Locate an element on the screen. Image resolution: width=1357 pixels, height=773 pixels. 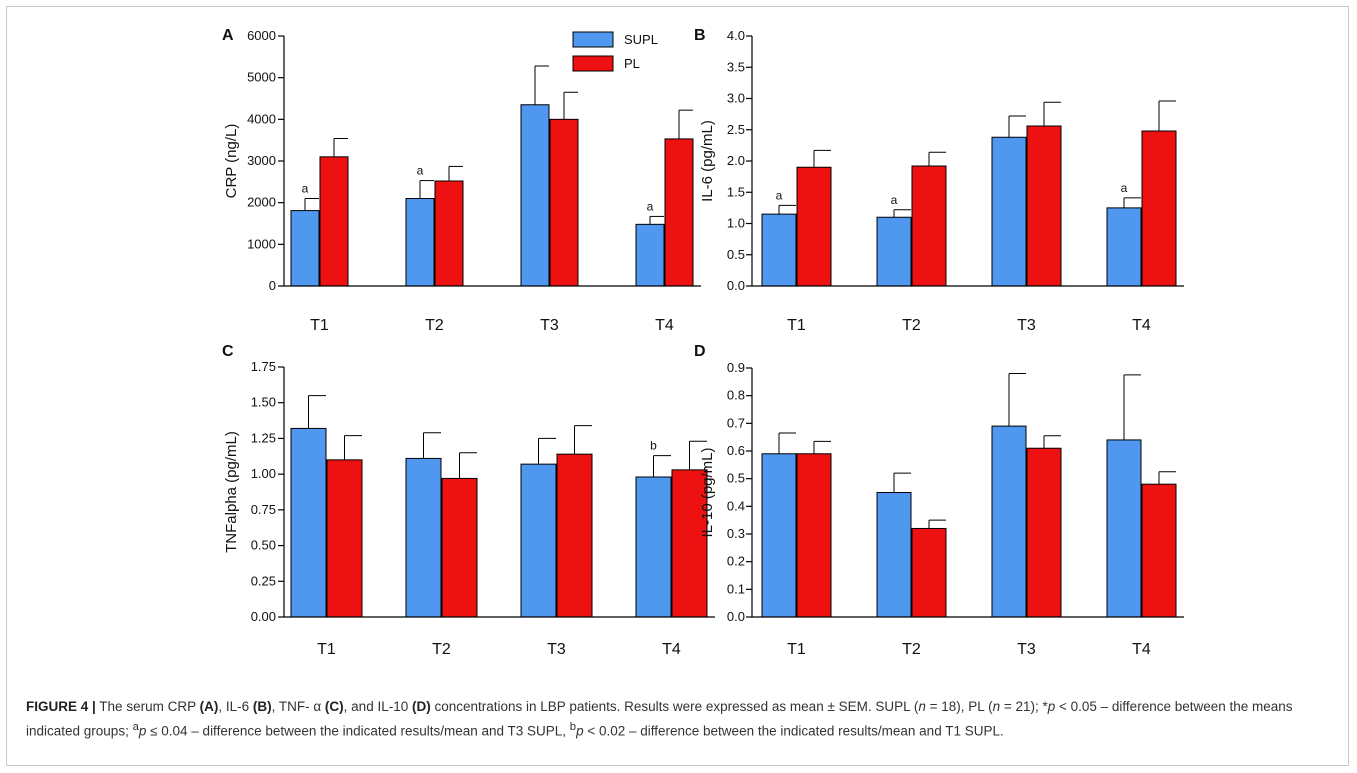
legend-label-pl: PL is located at coordinates (632, 63).